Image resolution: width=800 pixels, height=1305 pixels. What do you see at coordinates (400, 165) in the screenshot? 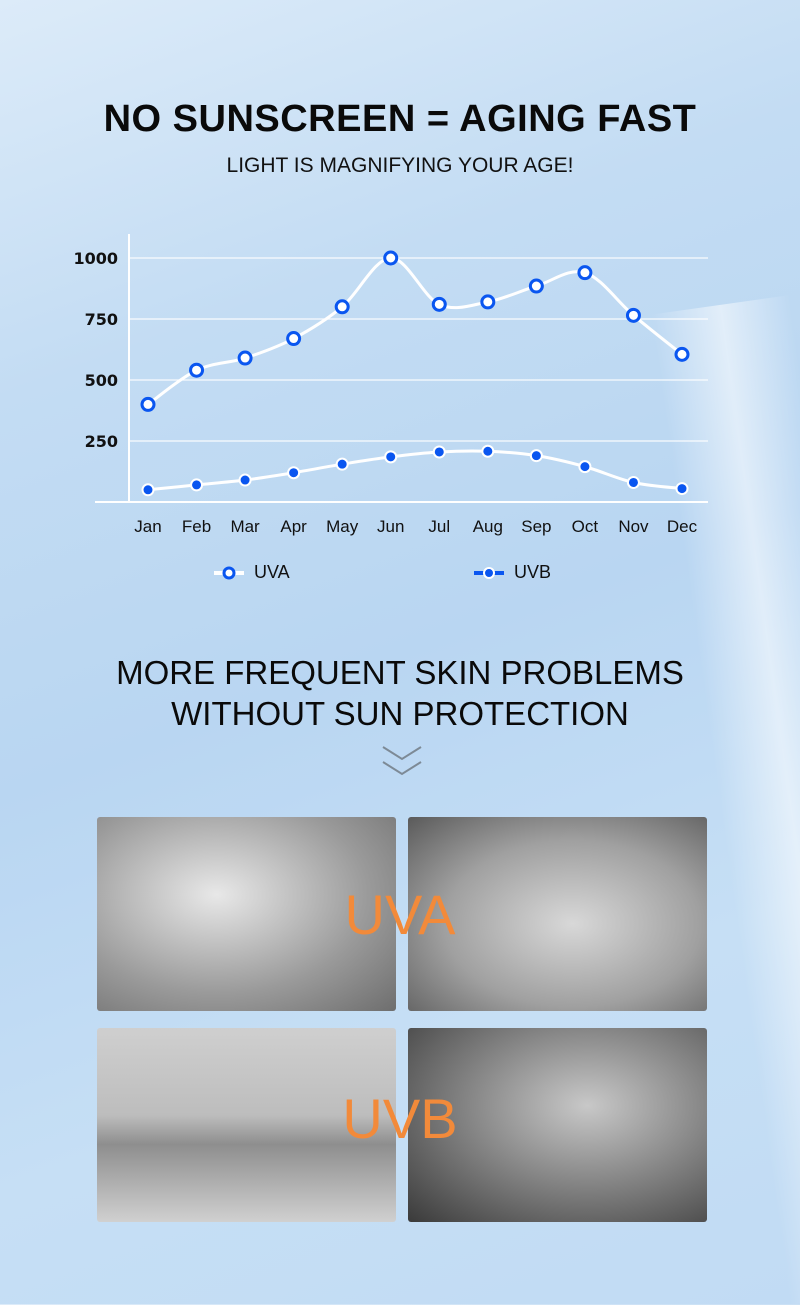
I see `page-subtitle: LIGHT IS MAGNIFYING YOUR AGE!` at bounding box center [400, 165].